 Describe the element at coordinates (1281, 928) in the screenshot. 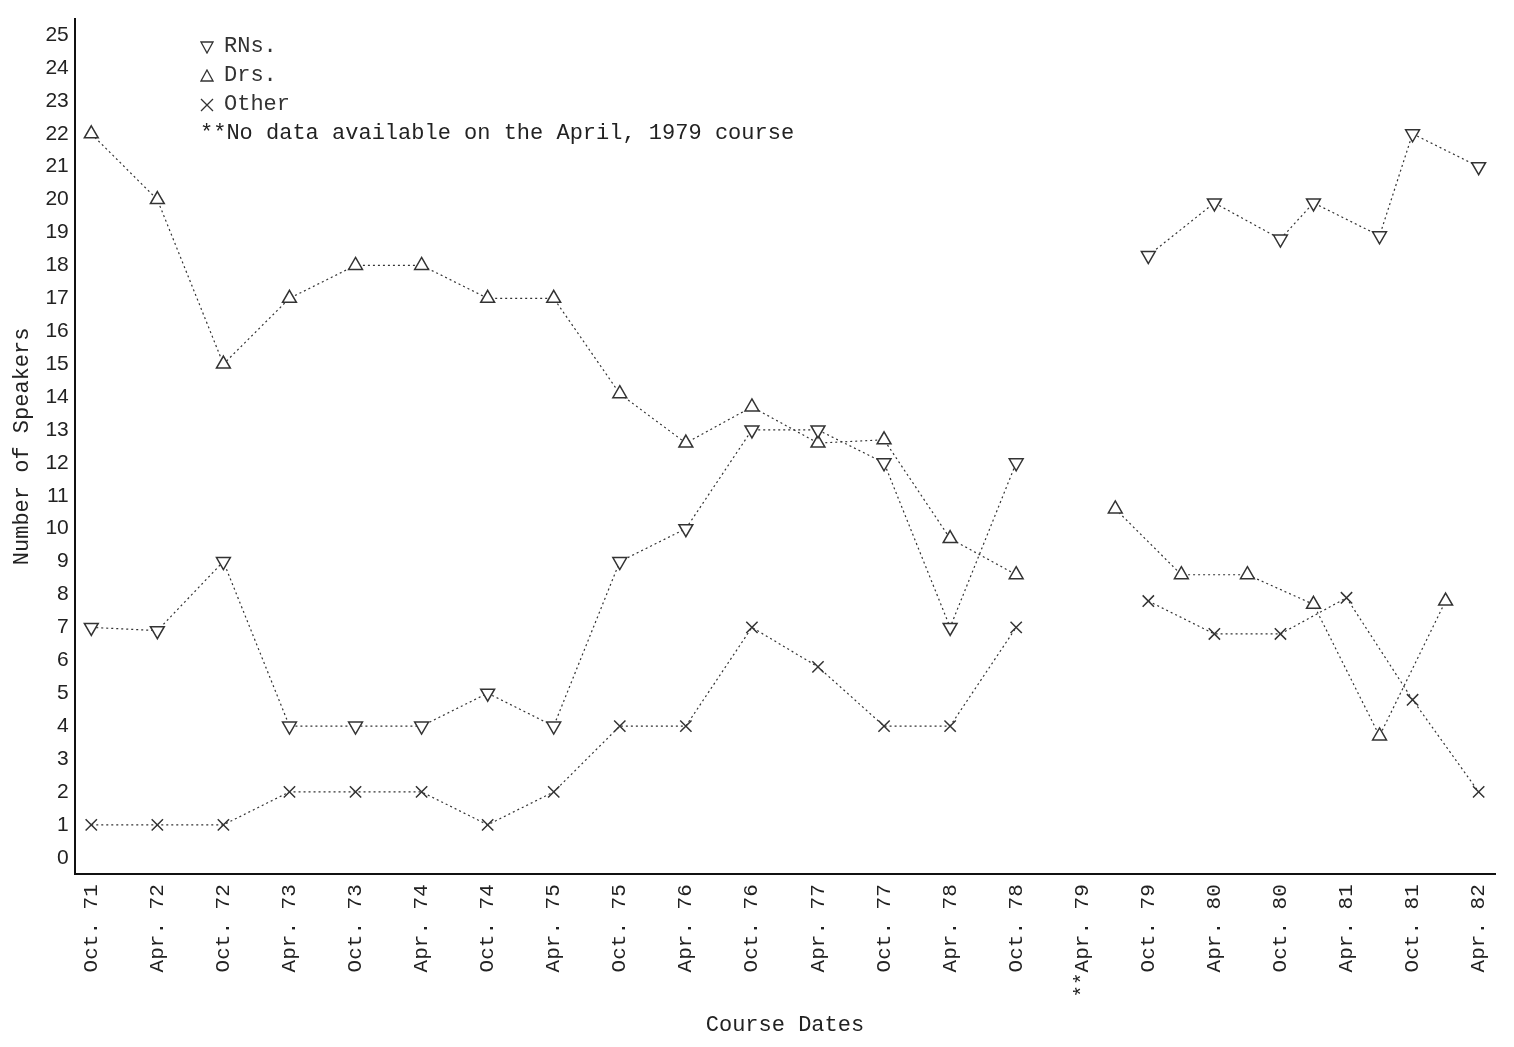

I see `x-tick-label: Oct. 80` at that location.